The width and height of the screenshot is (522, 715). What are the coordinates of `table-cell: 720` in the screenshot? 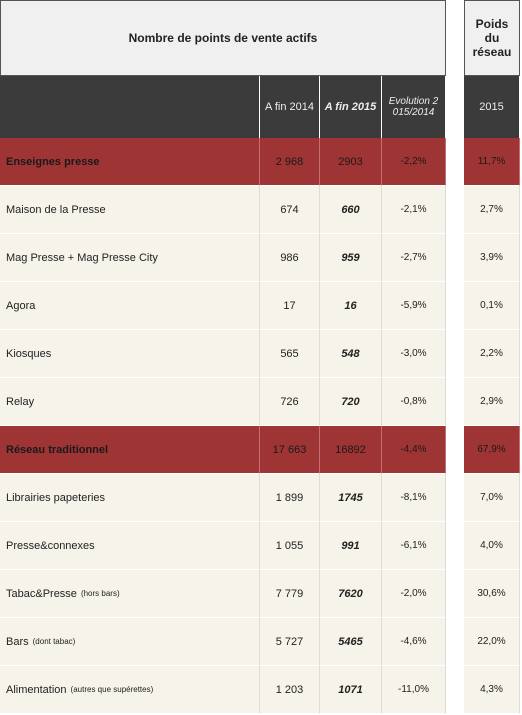 It's located at (351, 402).